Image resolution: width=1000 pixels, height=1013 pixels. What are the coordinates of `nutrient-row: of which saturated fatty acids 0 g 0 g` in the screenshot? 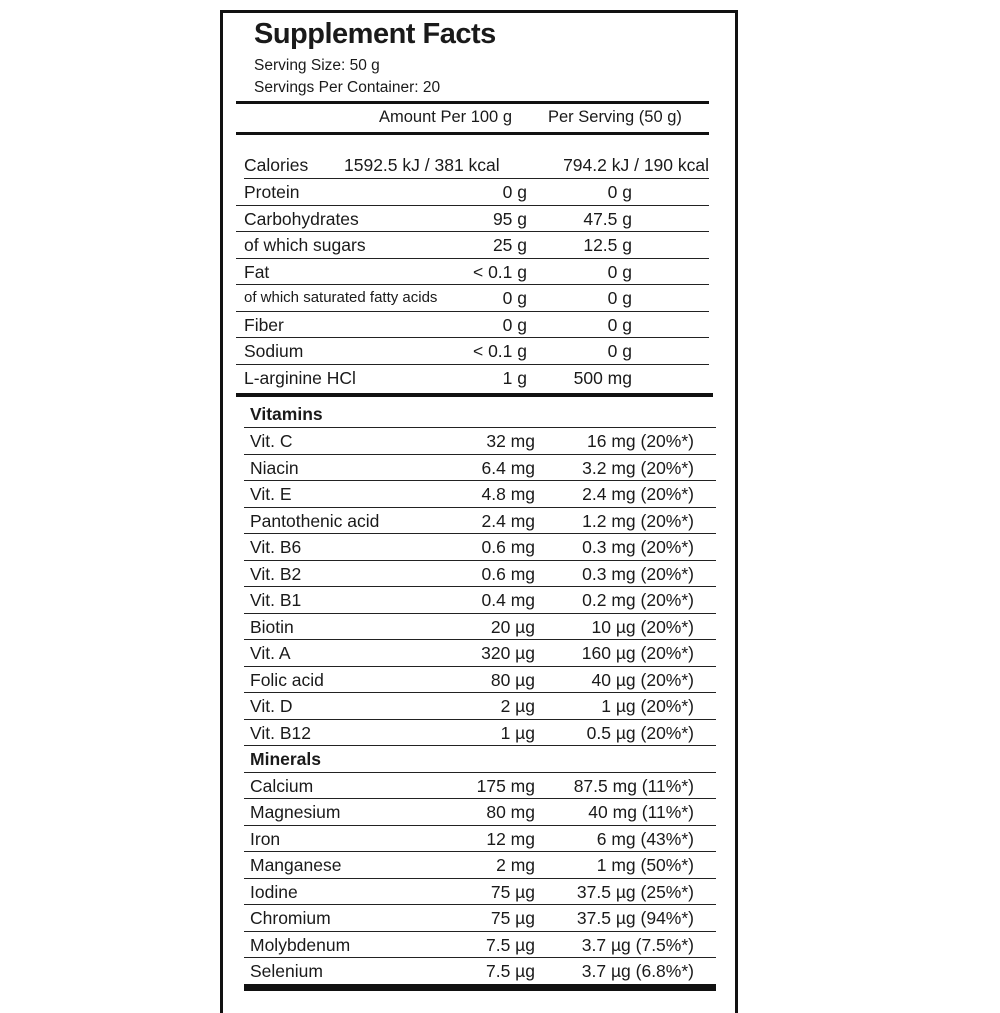 It's located at (472, 298).